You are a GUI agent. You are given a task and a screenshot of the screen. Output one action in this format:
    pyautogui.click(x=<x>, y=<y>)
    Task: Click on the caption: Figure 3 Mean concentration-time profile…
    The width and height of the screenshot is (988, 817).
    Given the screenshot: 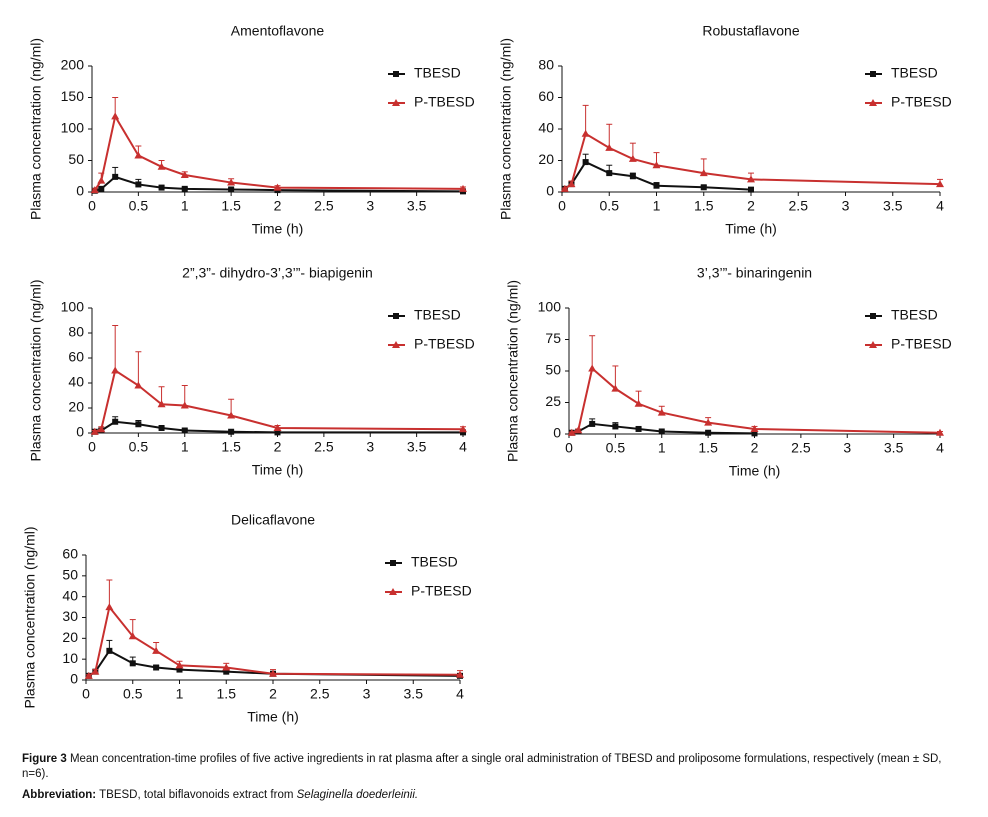 What is the action you would take?
    pyautogui.click(x=494, y=767)
    